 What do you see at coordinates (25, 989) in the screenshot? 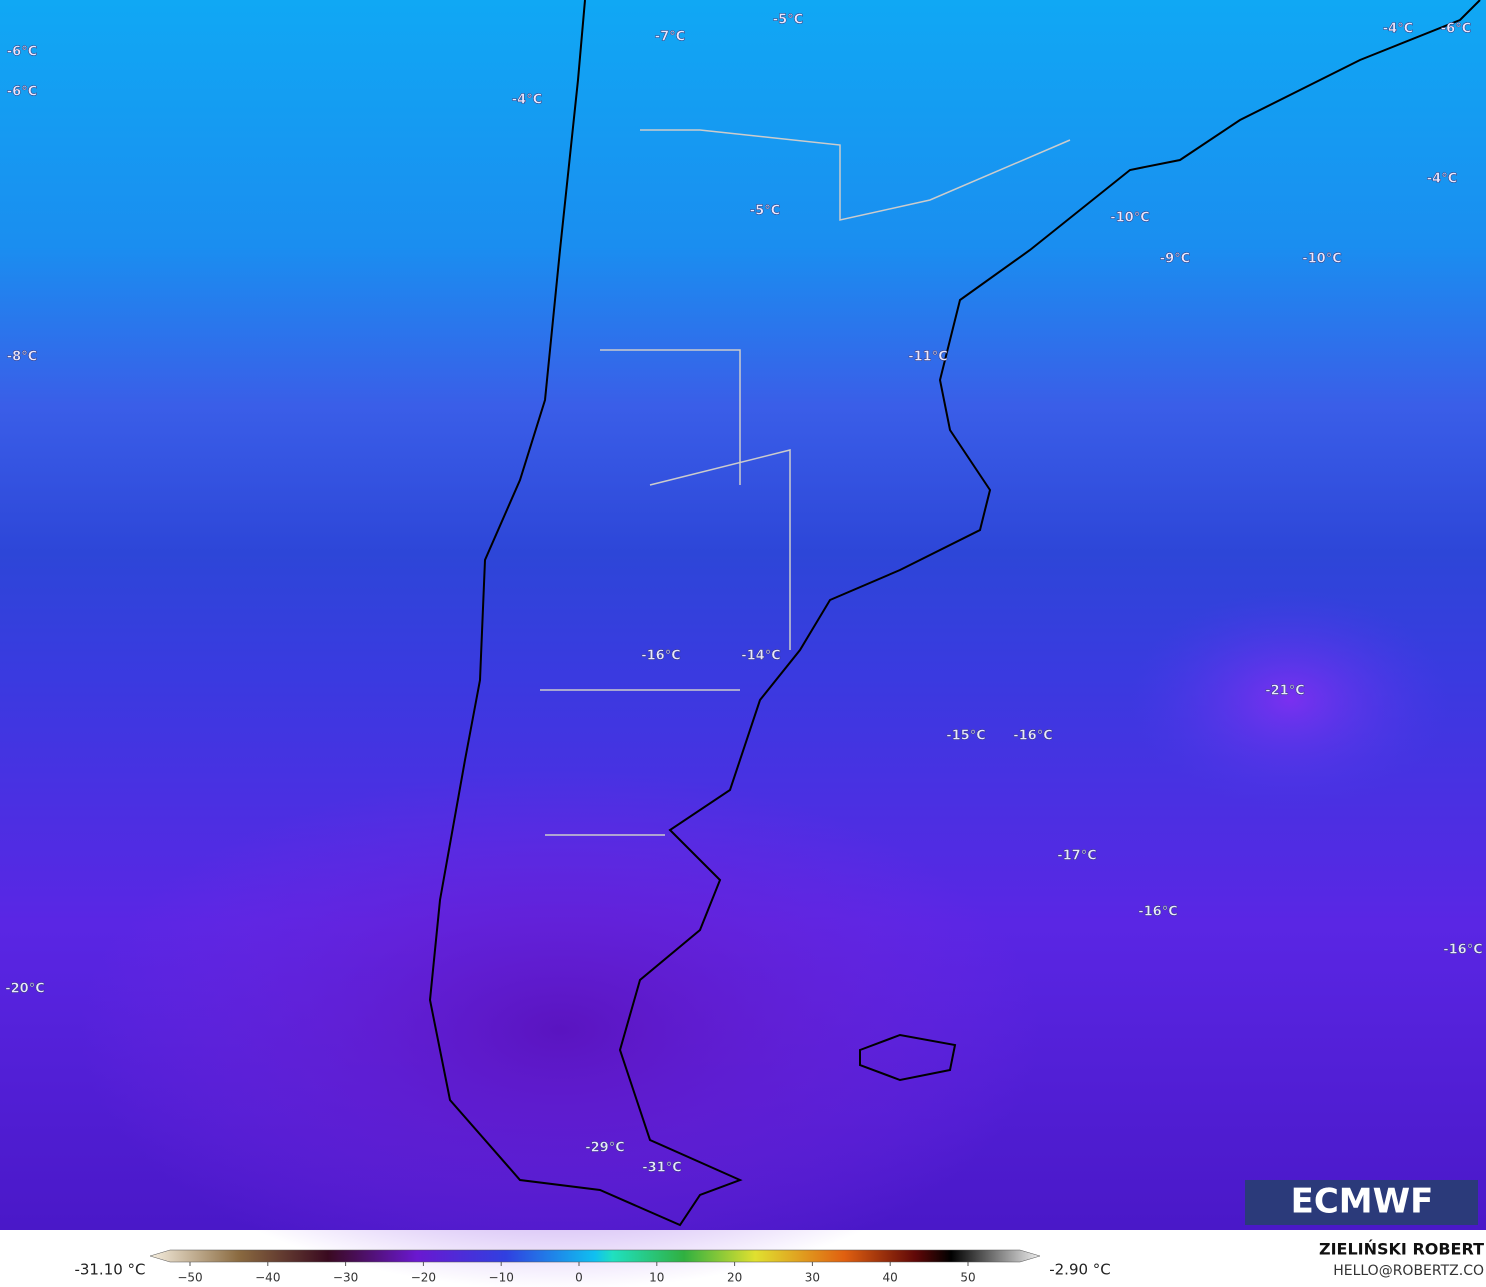
I see `temperature-label: -20°C` at bounding box center [25, 989].